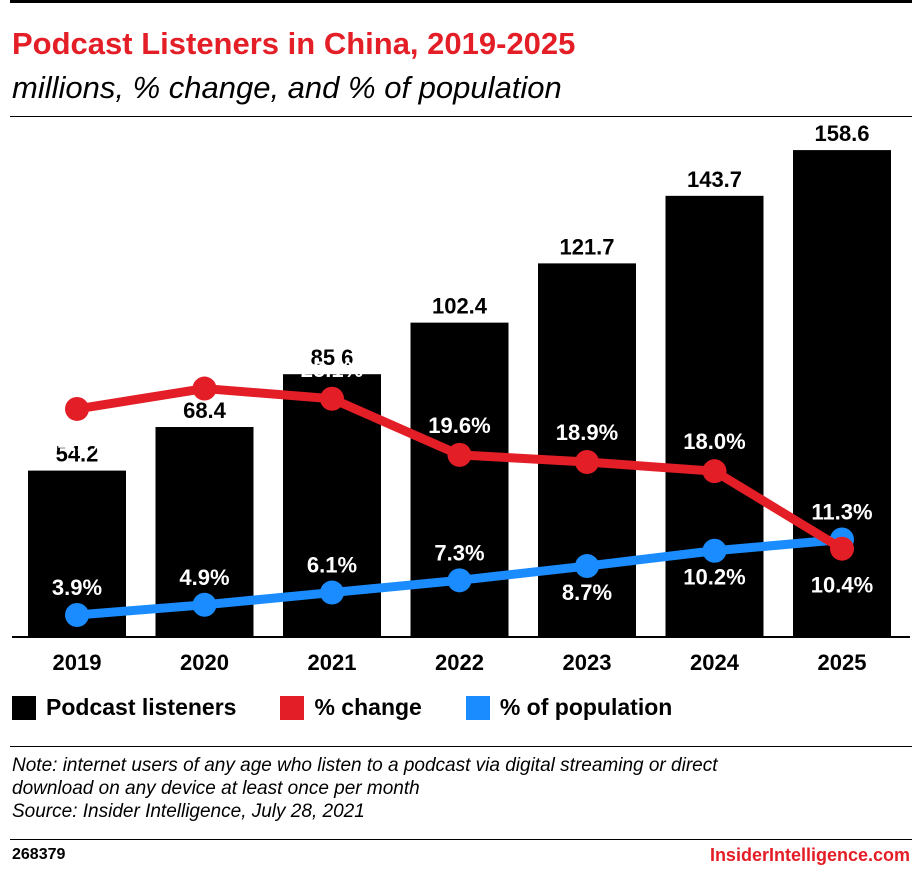 Image resolution: width=922 pixels, height=875 pixels. Describe the element at coordinates (842, 585) in the screenshot. I see `change-label-2025: 10.4%` at that location.